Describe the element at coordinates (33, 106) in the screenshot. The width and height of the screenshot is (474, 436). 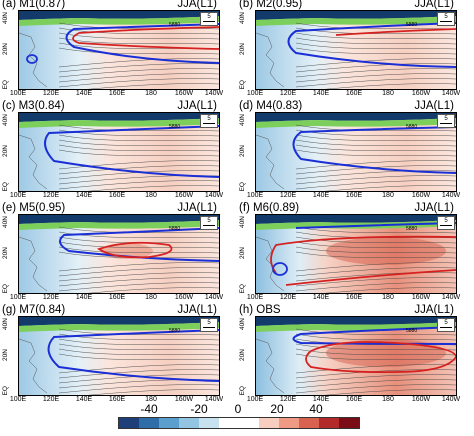
I see `panel-title: (c) M3(0.84)` at that location.